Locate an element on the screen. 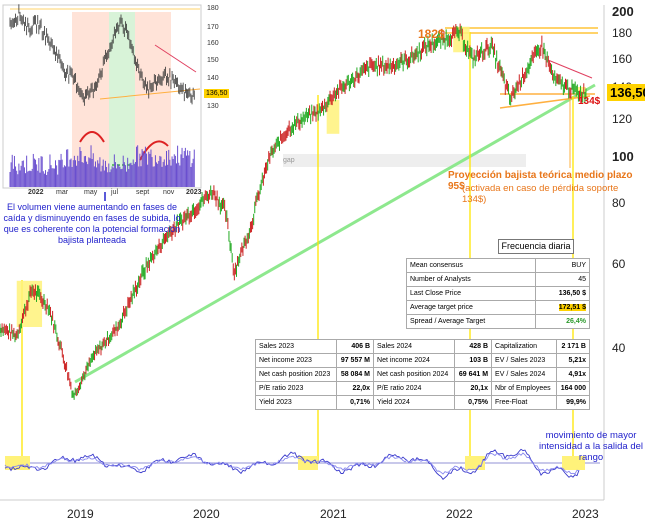 Image resolution: width=645 pixels, height=529 pixels. table-cell: EV / Sales 2023 is located at coordinates (524, 360).